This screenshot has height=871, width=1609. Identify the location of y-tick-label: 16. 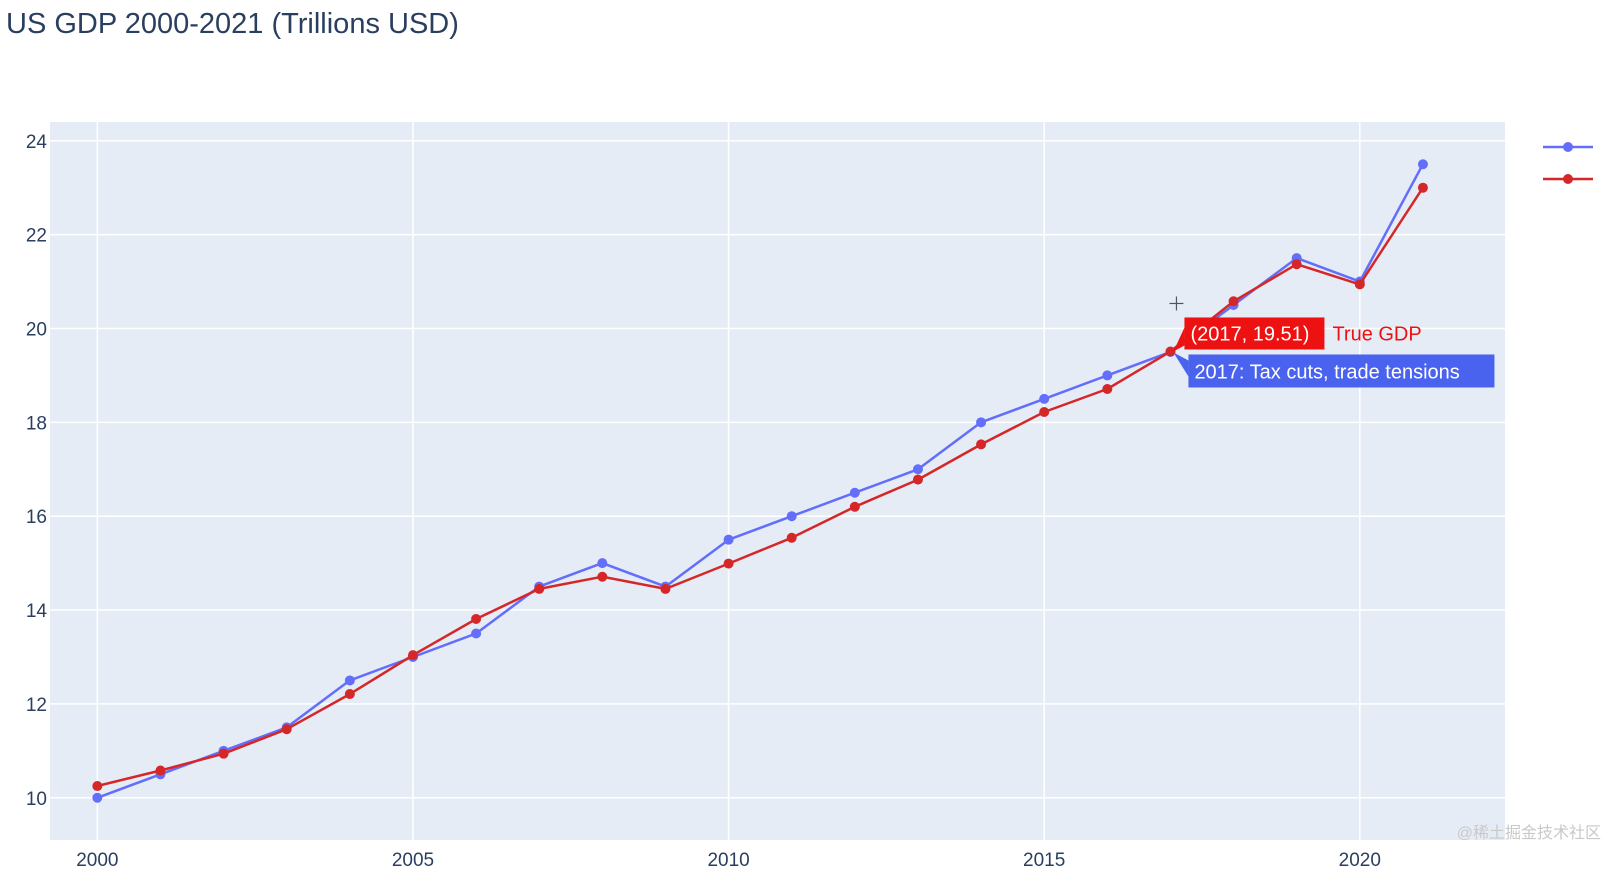
(36, 517).